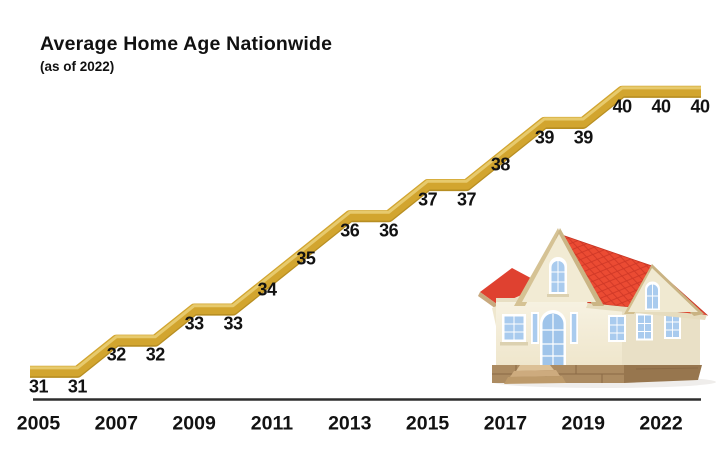 Image resolution: width=720 pixels, height=471 pixels. I want to click on door-mullions, so click(553, 339).